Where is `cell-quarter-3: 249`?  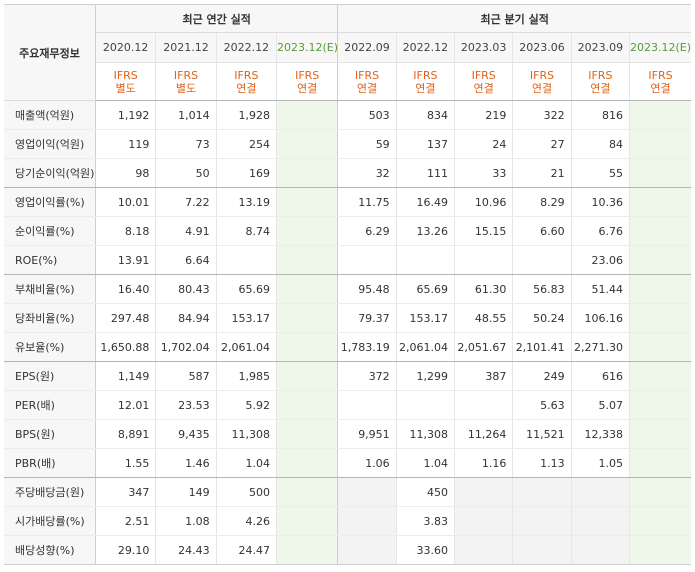 cell-quarter-3: 249 is located at coordinates (542, 376).